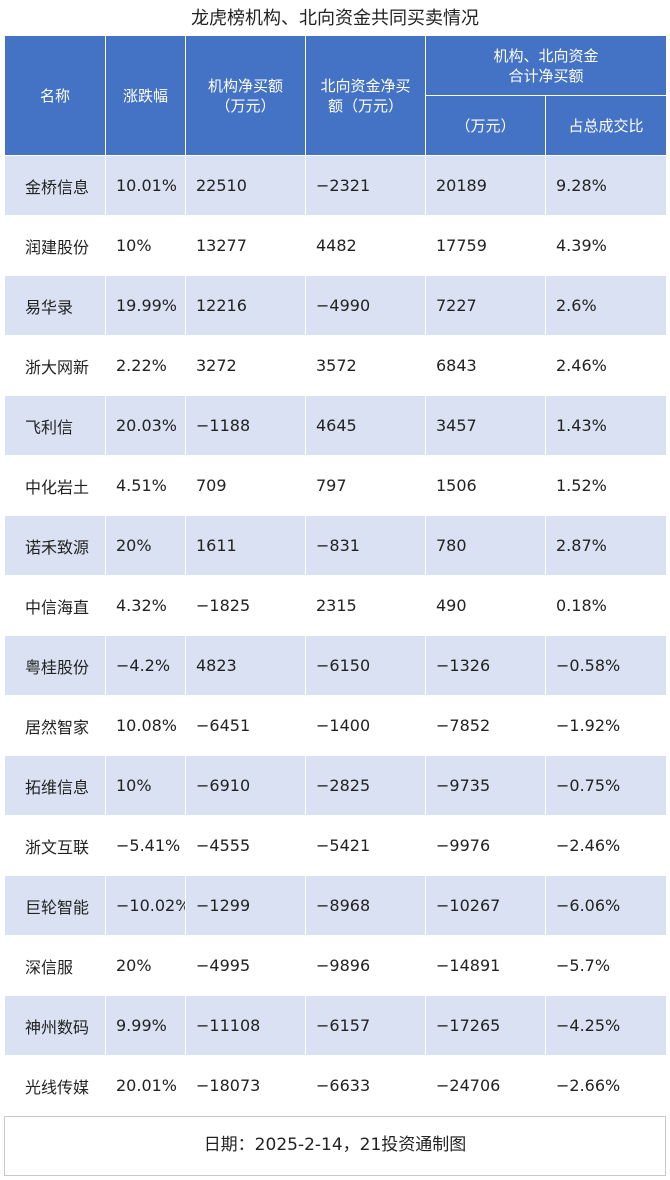 The height and width of the screenshot is (1180, 670). I want to click on cell-total: −10267, so click(485, 905).